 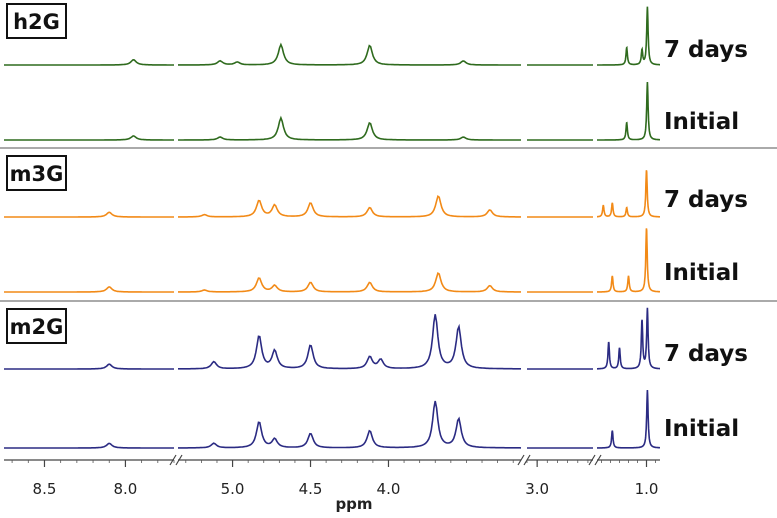 I want to click on panel-label-m2g: m2G, so click(x=36, y=326).